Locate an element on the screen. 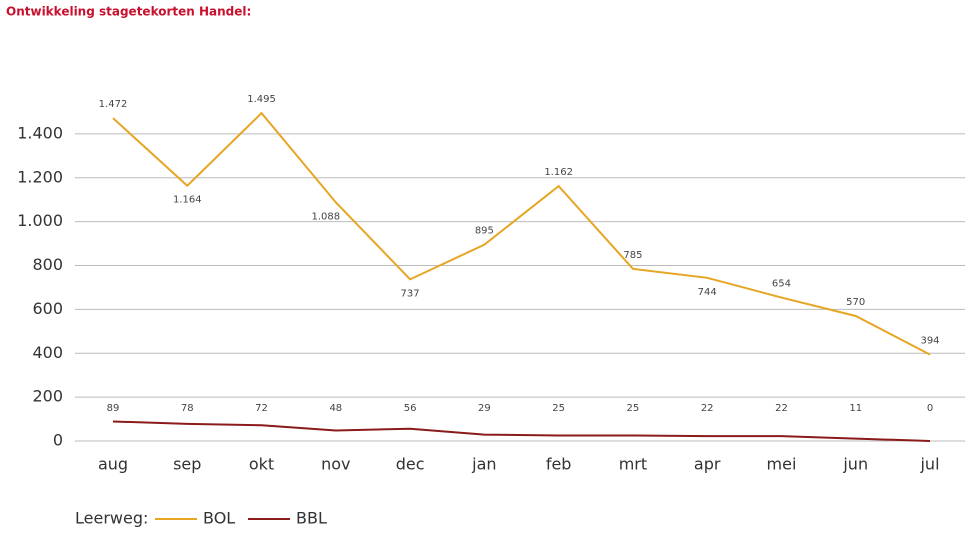  x-tick-label: mei is located at coordinates (782, 464).